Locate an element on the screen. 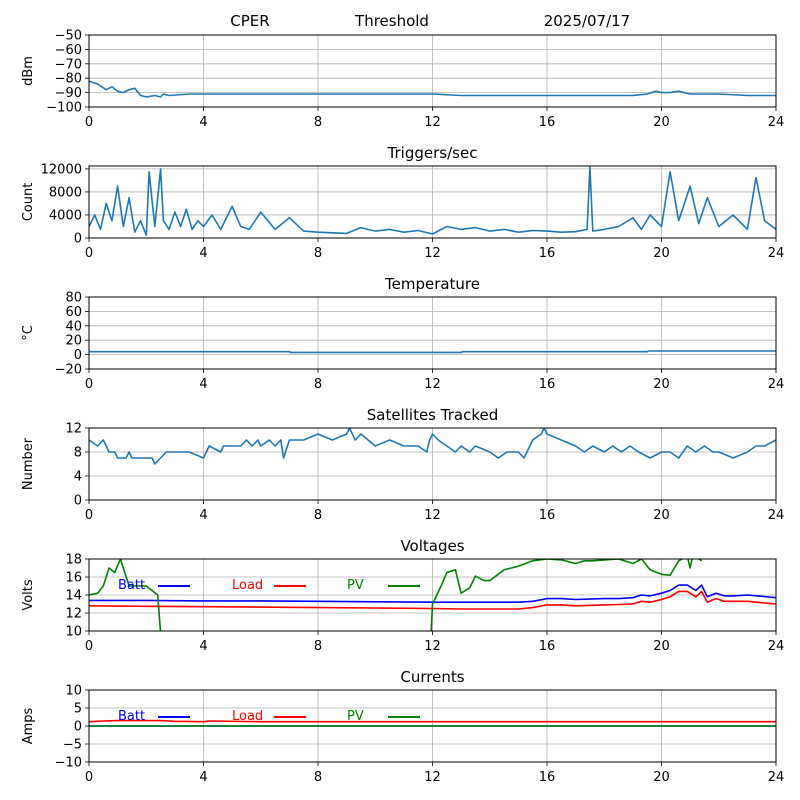 Image resolution: width=800 pixels, height=800 pixels. panel-1: 0 4 8 12 16 20 24 −100−90−80−70−60−50 dBm is located at coordinates (402, 80).